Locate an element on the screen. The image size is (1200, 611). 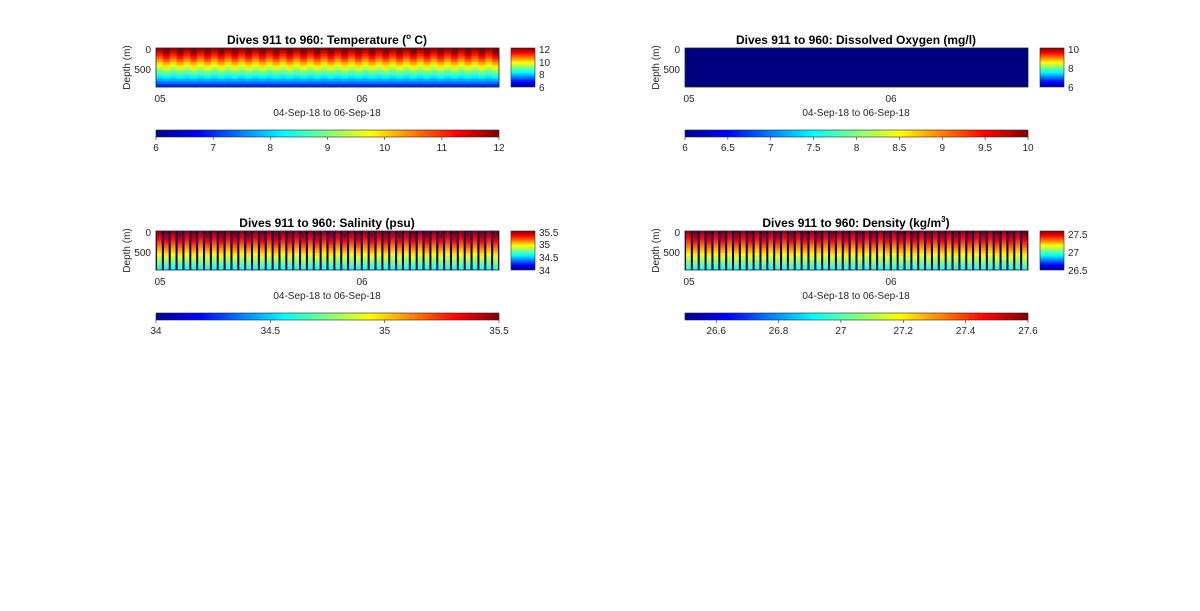
bottom-colorbar-ticks: 6 6.5 7 7.5 8 8.5 9 9.5 10 is located at coordinates (858, 145).